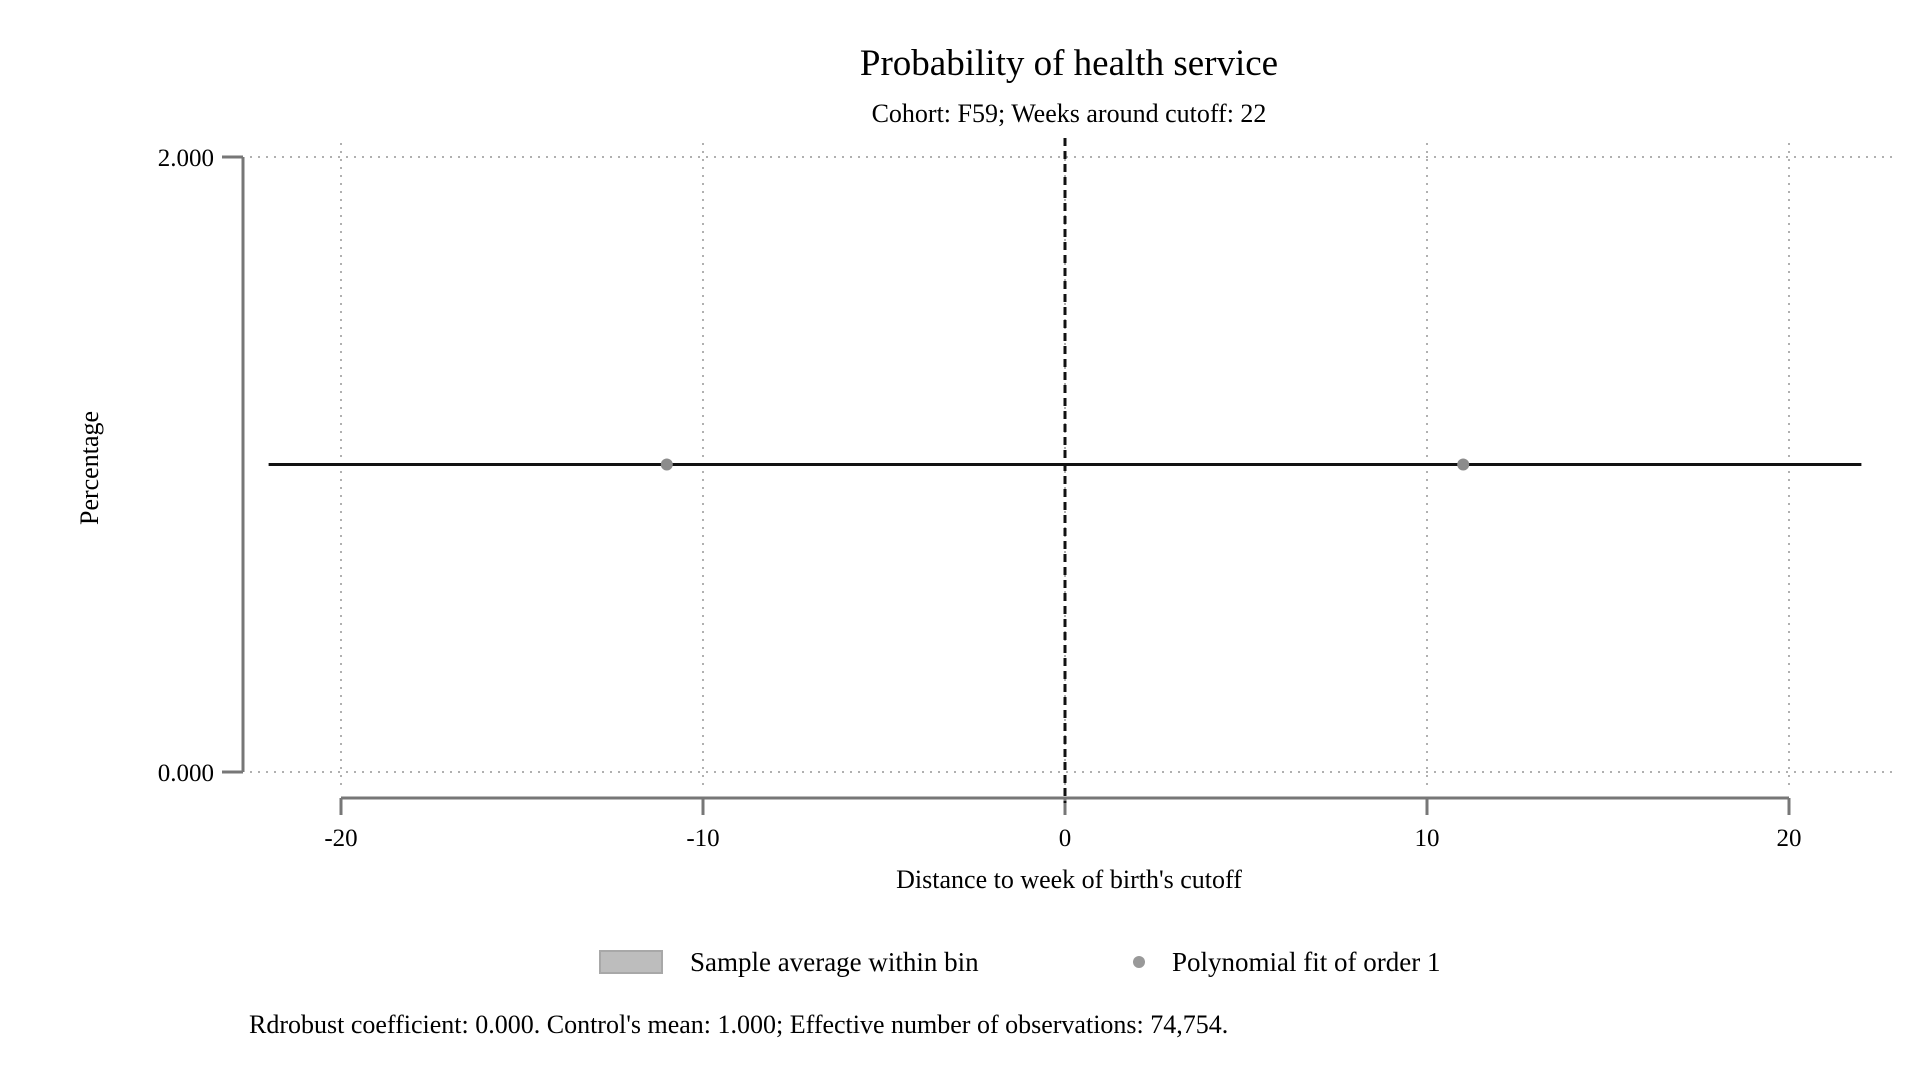 Image resolution: width=1920 pixels, height=1080 pixels. Describe the element at coordinates (186, 773) in the screenshot. I see `y-tick-label-0: 0.000` at that location.